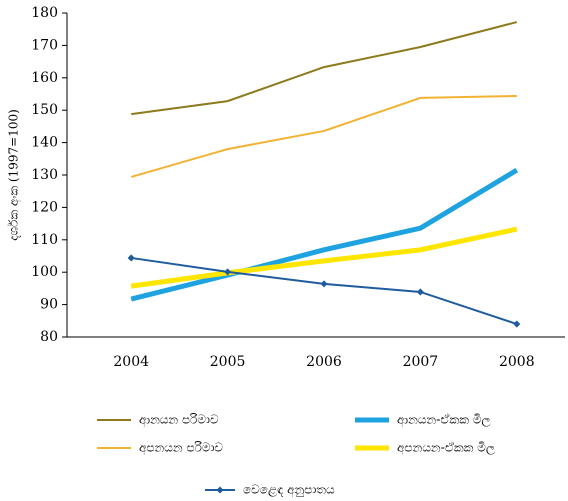 This screenshot has height=501, width=568. I want to click on x-tick-label: 2004, so click(131, 362).